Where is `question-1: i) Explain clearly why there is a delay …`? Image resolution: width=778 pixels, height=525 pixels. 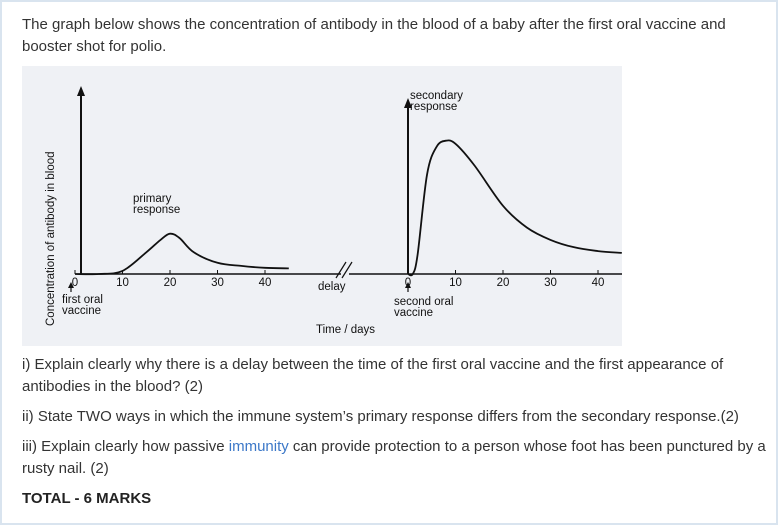
question-1: i) Explain clearly why there is a delay … is located at coordinates (373, 375).